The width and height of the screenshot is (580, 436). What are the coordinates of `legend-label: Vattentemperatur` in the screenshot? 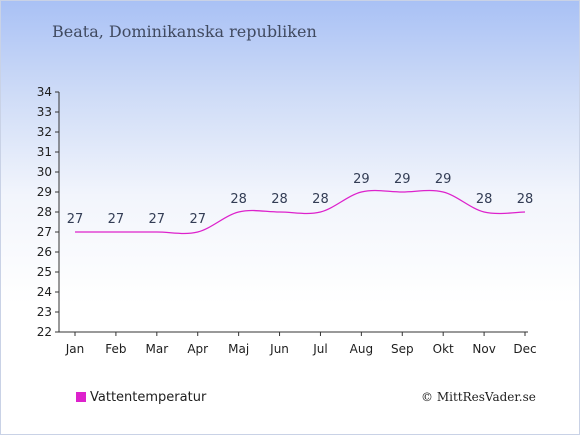 It's located at (148, 397).